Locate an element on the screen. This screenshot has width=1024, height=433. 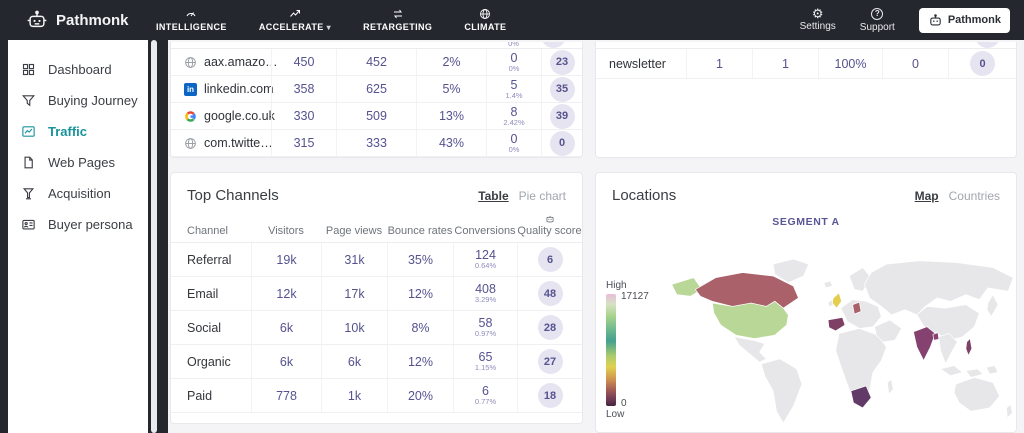
robot-icon is located at coordinates (549, 219).